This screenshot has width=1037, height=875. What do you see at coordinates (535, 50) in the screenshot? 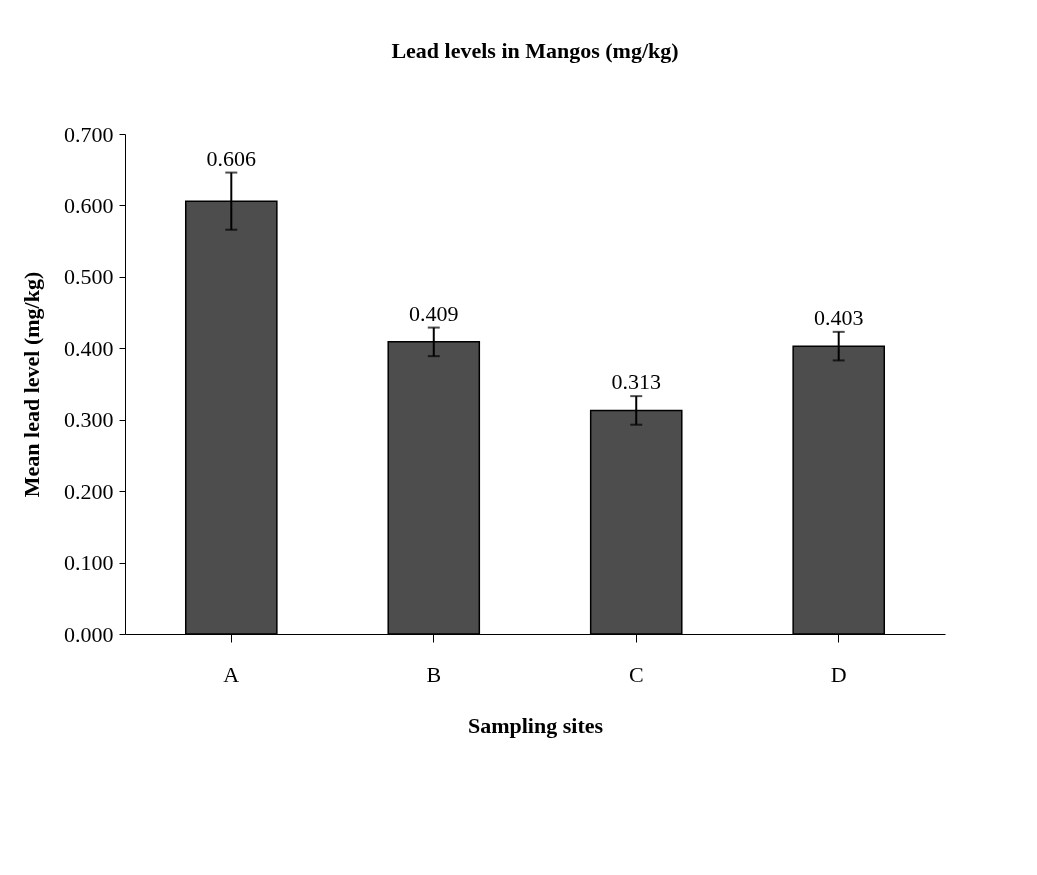
I see `chart-title: Lead levels in Mangos (mg/kg)` at bounding box center [535, 50].